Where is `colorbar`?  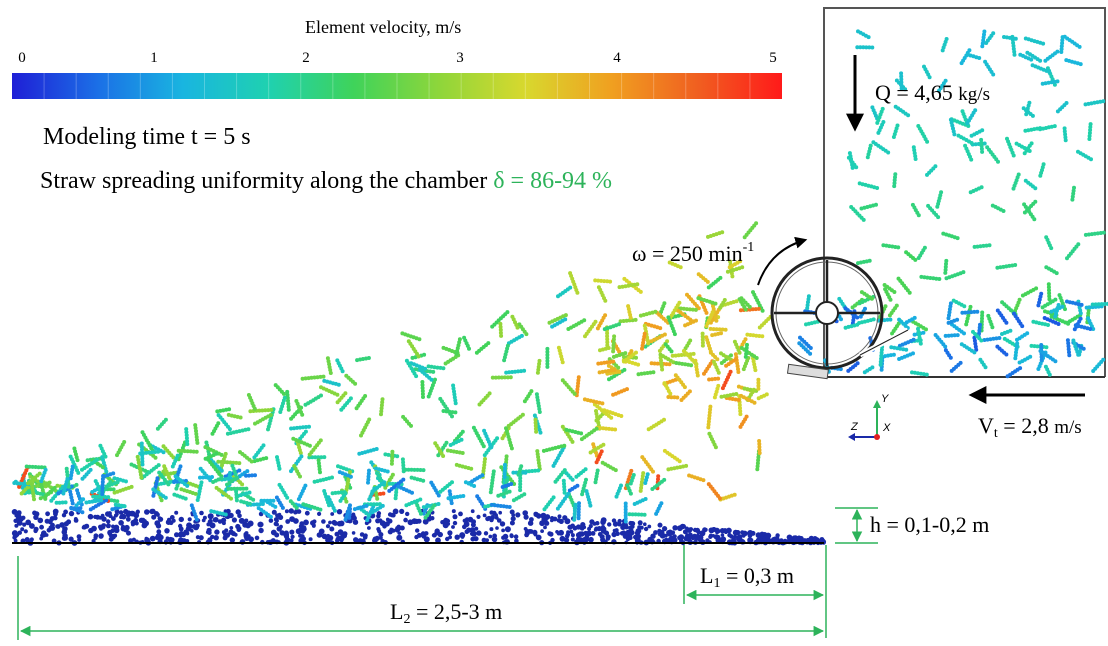
colorbar is located at coordinates (397, 86).